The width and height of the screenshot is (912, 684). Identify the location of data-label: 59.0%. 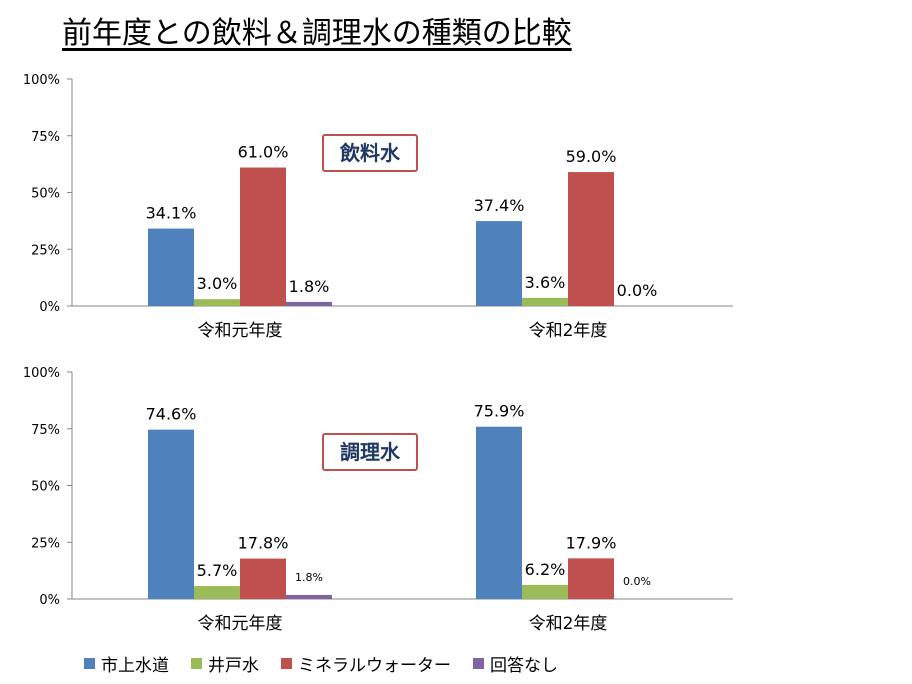
(591, 156).